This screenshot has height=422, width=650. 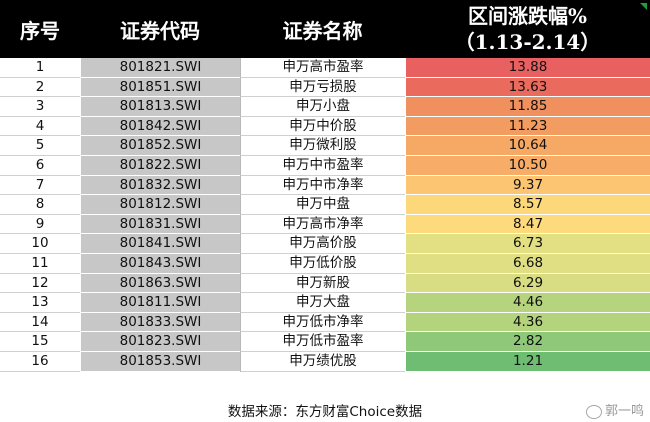 What do you see at coordinates (160, 165) in the screenshot?
I see `cell-code: 801822.SWI` at bounding box center [160, 165].